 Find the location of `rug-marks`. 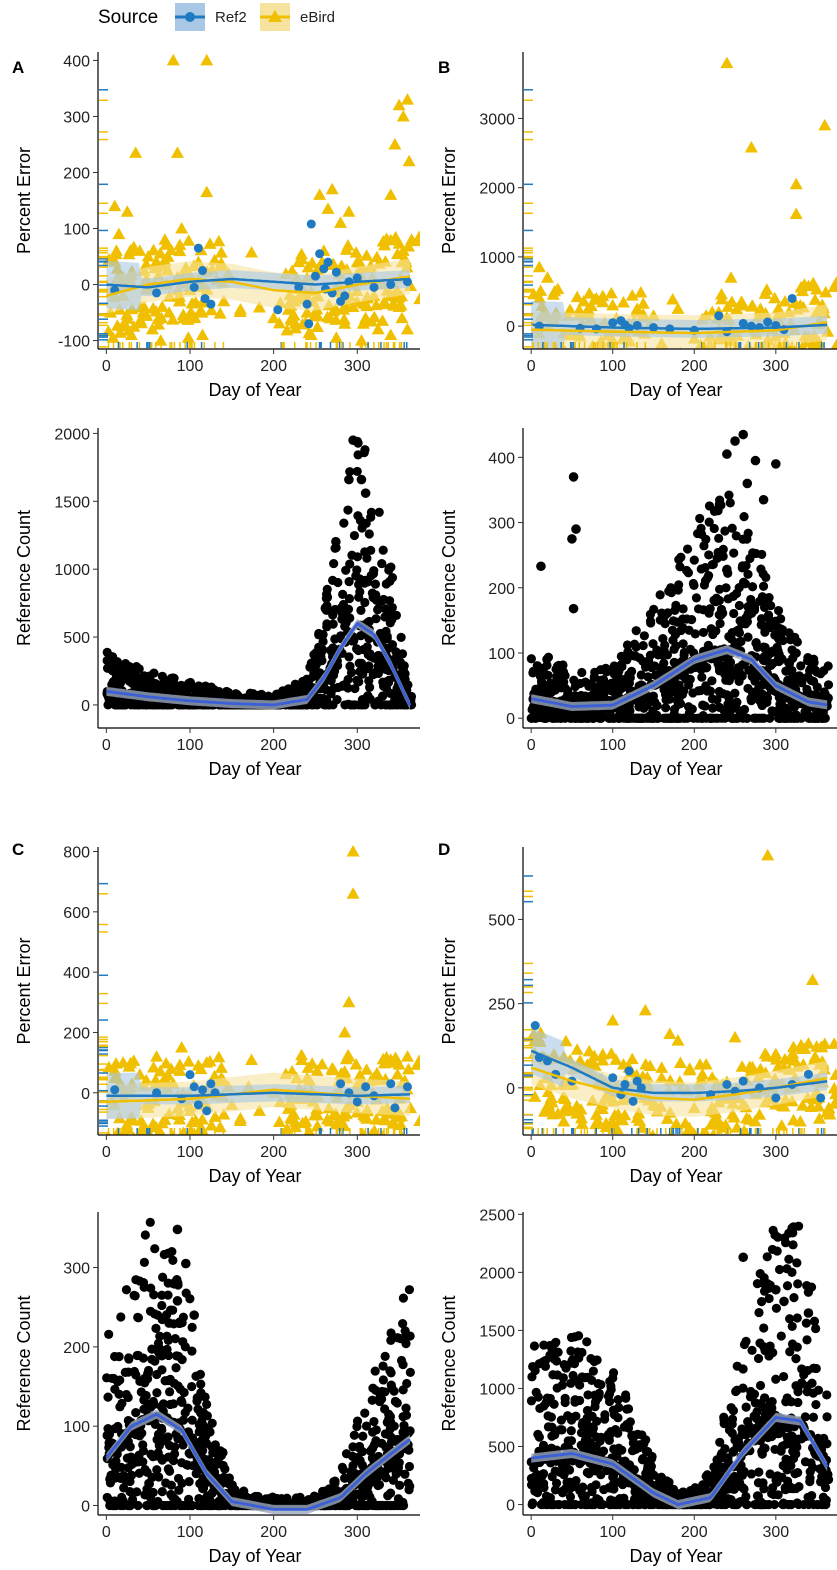

rug-marks is located at coordinates (675, 1004).